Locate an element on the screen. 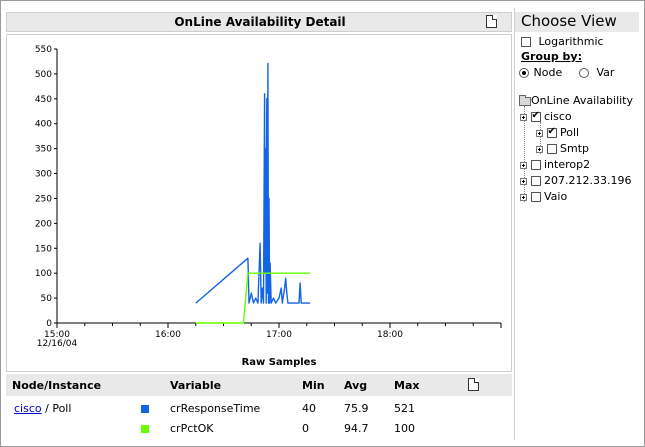 This screenshot has height=447, width=645. tree-root: OnLine Availability is located at coordinates (576, 100).